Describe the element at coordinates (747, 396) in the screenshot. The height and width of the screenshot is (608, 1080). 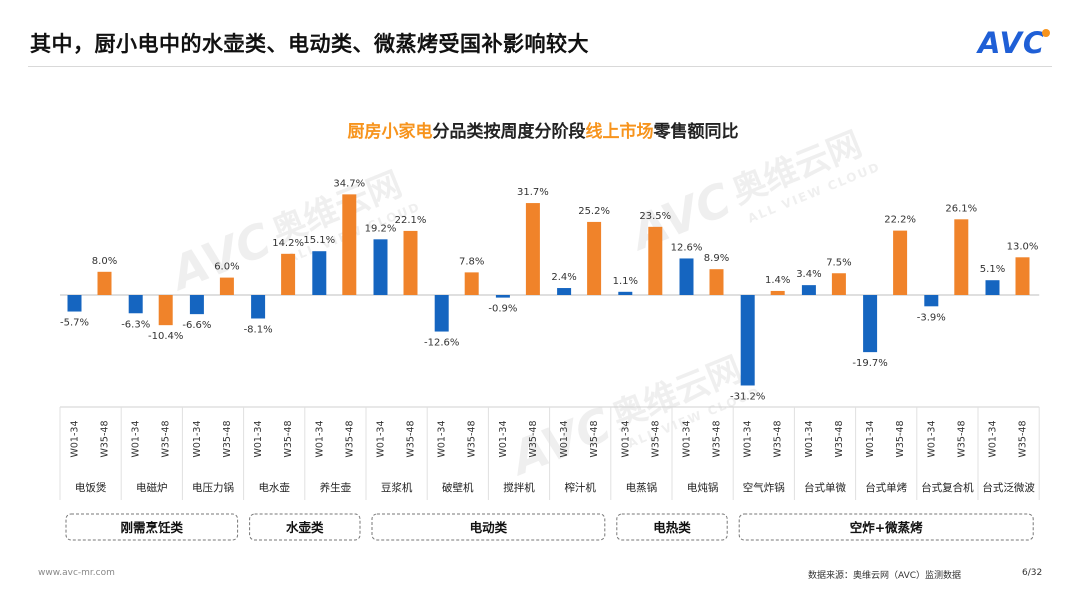
I see `value-label-0-11: -31.2%` at that location.